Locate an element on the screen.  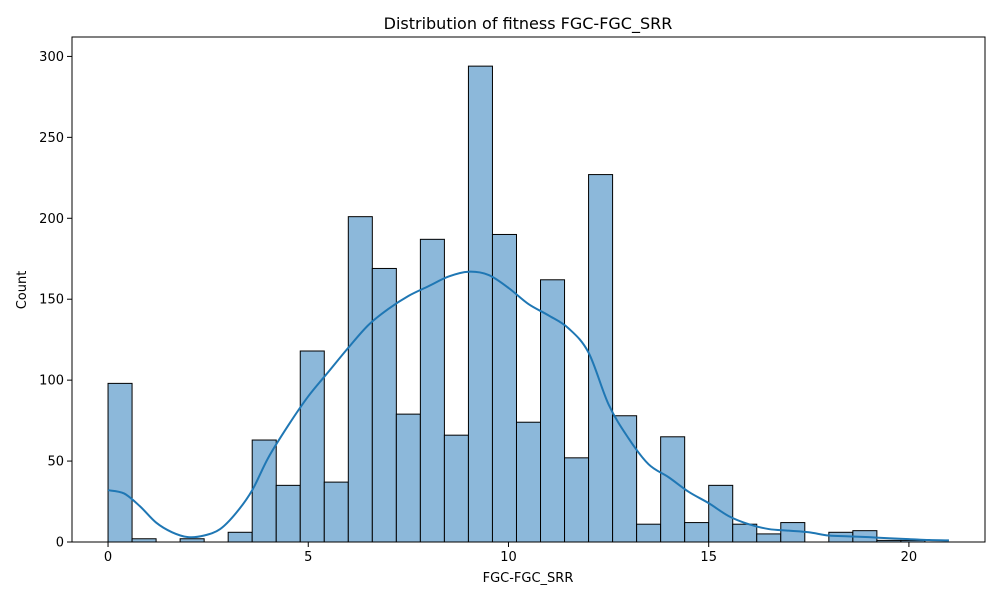
chart-title: Distribution of fitness FGC-FGC_SRR is located at coordinates (528, 24).